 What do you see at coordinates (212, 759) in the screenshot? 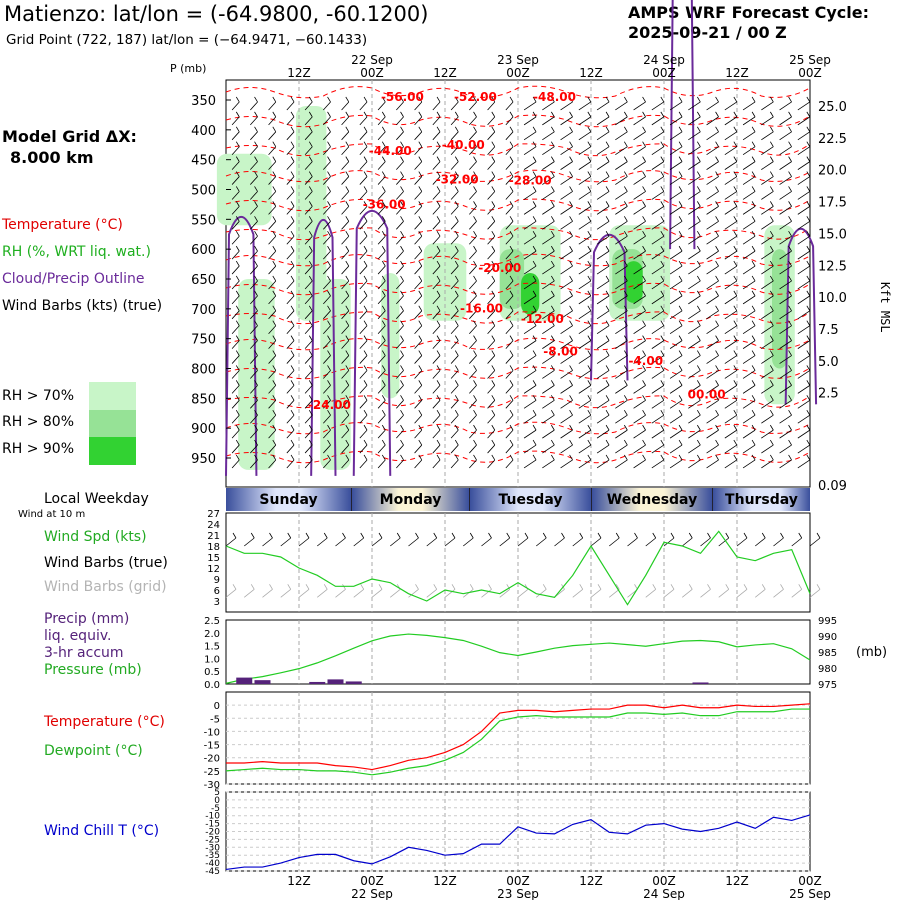
I see `temp-tick-label: -20` at bounding box center [212, 759].